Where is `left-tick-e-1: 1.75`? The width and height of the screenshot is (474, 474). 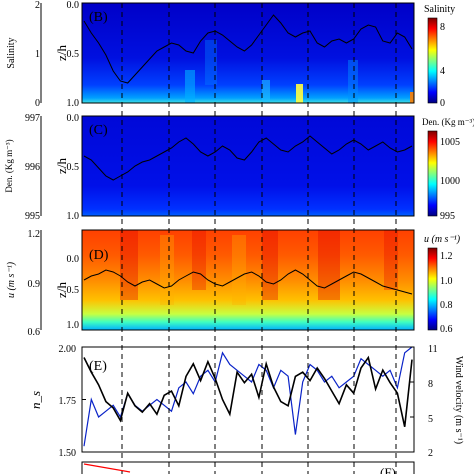
left-tick-e-1: 1.75 is located at coordinates (68, 401).